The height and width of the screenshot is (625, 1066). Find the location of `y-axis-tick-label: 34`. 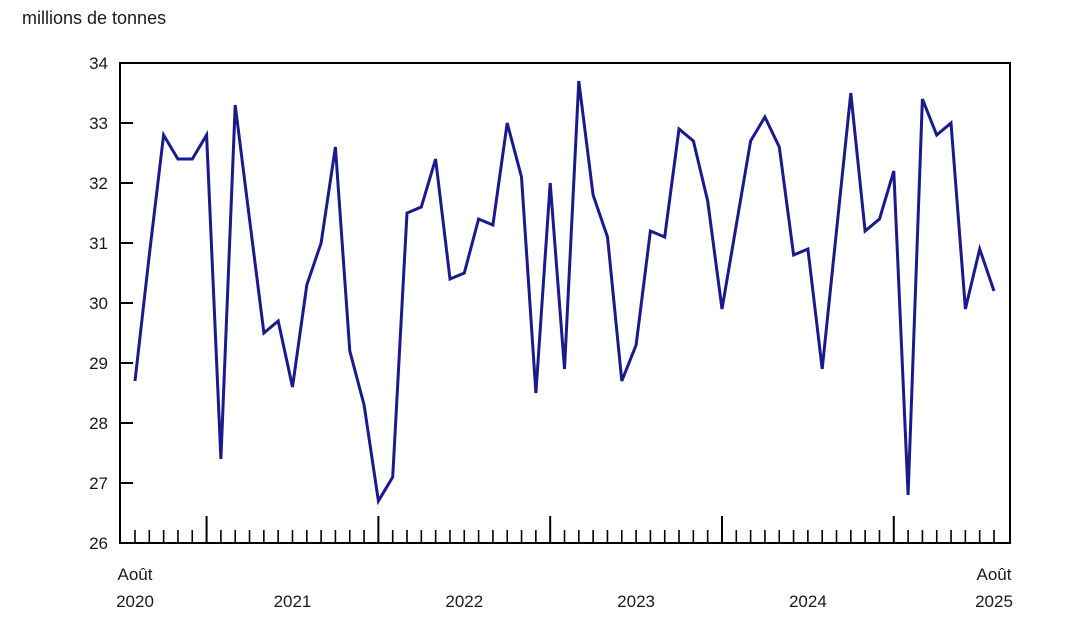

y-axis-tick-label: 34 is located at coordinates (98, 63).